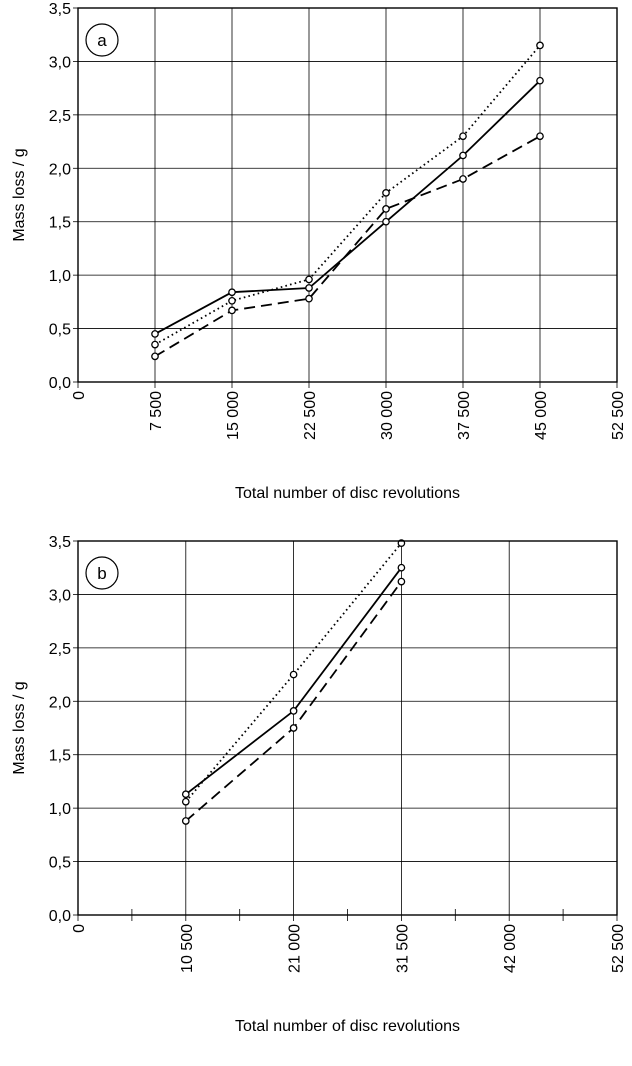 This screenshot has width=632, height=1066. What do you see at coordinates (310, 415) in the screenshot?
I see `x-tick-label: 22 500` at bounding box center [310, 415].